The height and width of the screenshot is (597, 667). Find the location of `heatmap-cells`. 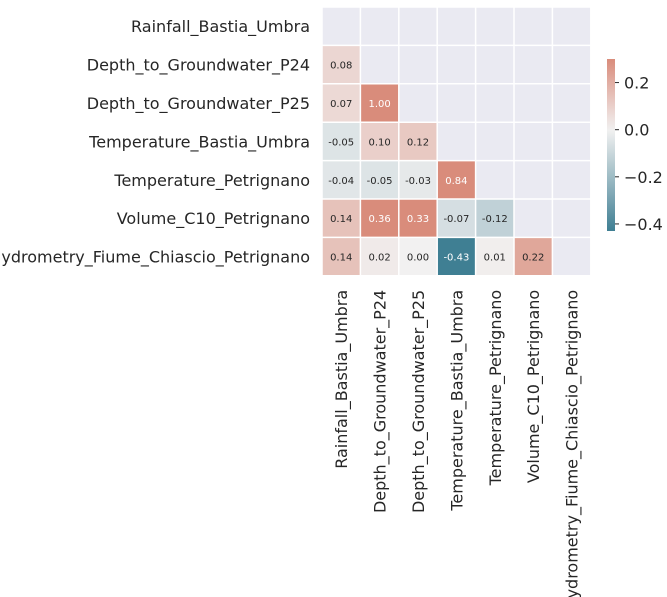

heatmap-cells is located at coordinates (437, 160).